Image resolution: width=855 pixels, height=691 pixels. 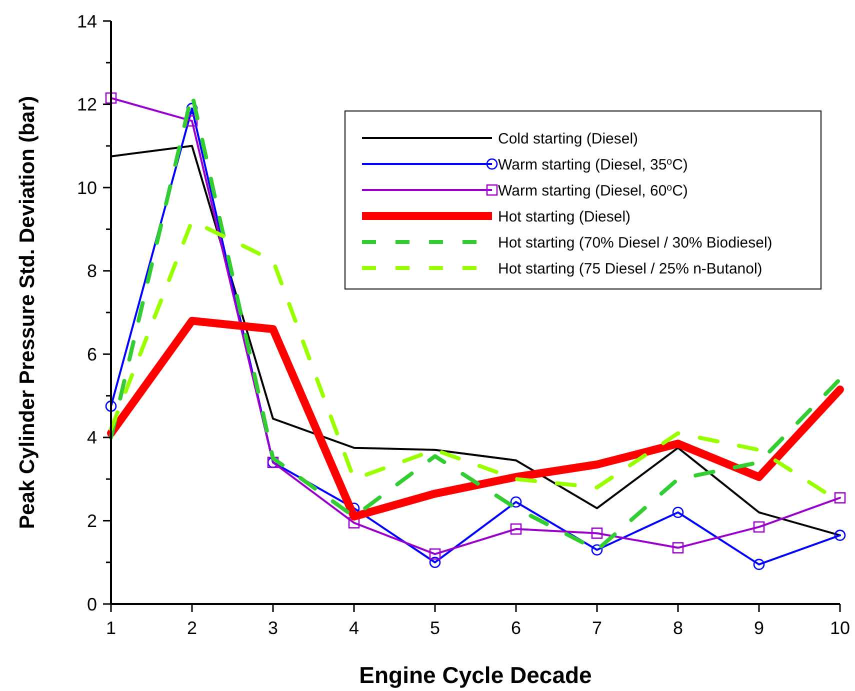 What do you see at coordinates (111, 628) in the screenshot?
I see `x-tick-label: 1` at bounding box center [111, 628].